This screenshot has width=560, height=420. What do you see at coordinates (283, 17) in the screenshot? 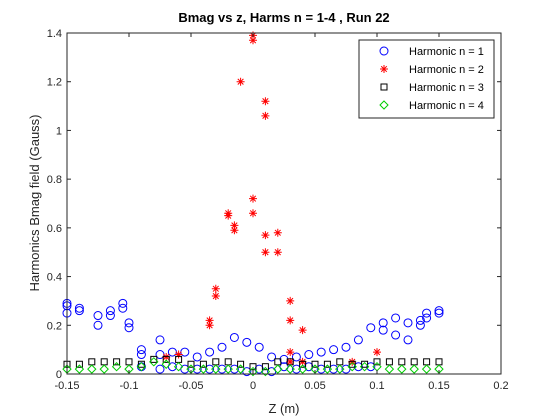
I see `chart-title: Bmag vs z, Harms n = 1-4 , Run 22` at bounding box center [283, 17].